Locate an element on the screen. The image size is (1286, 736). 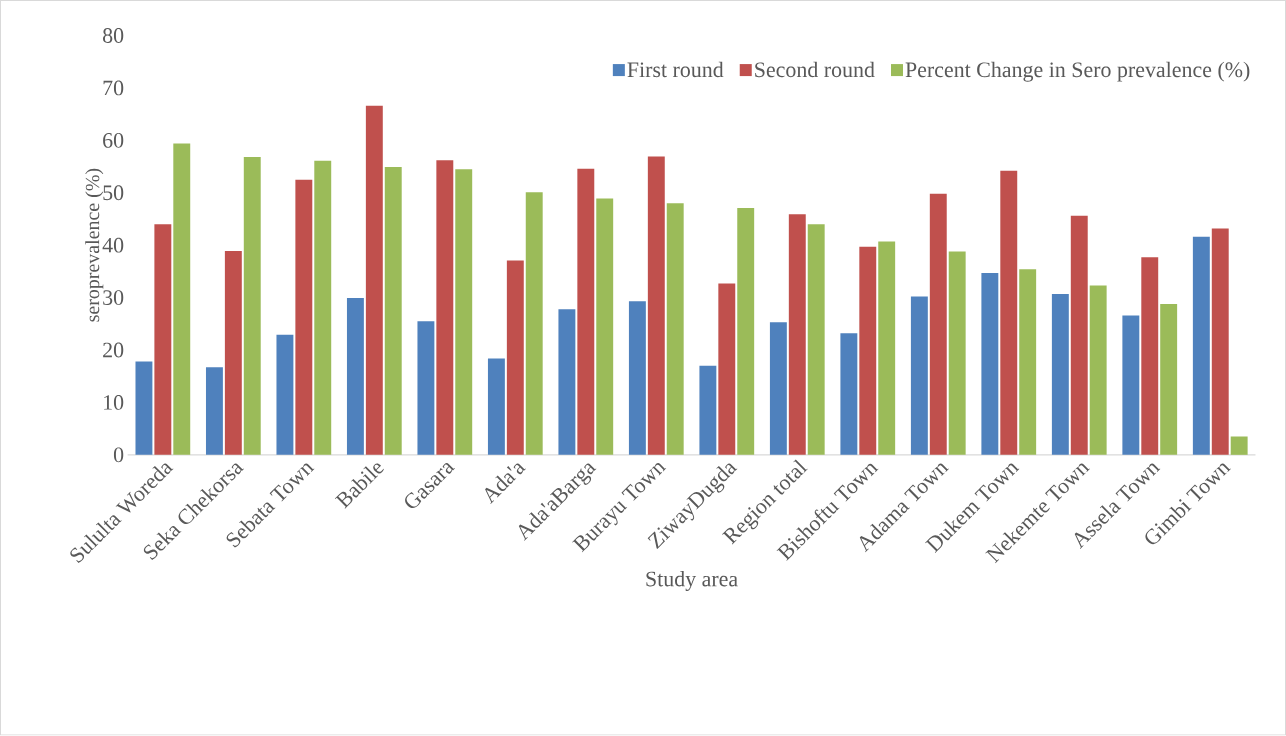
x-axis-title: Study area is located at coordinates (692, 581).